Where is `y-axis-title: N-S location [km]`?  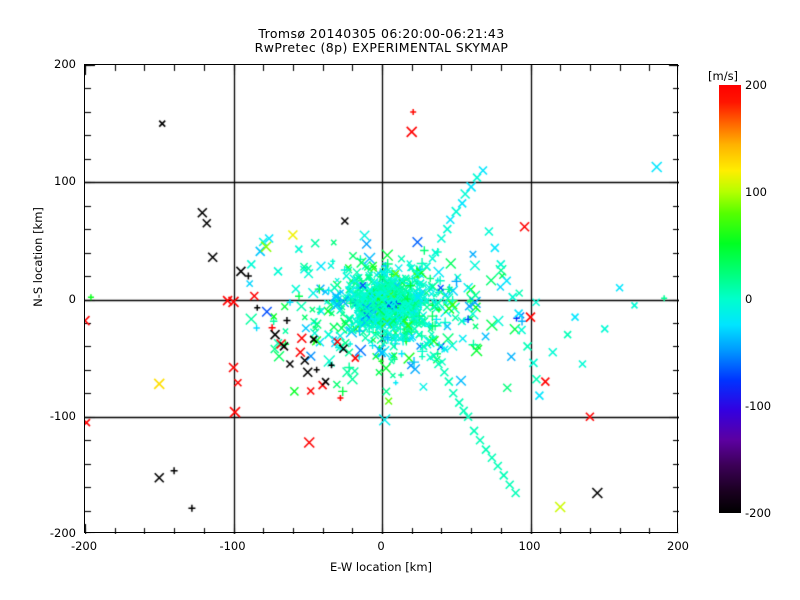
y-axis-title: N-S location [km] is located at coordinates (38, 257).